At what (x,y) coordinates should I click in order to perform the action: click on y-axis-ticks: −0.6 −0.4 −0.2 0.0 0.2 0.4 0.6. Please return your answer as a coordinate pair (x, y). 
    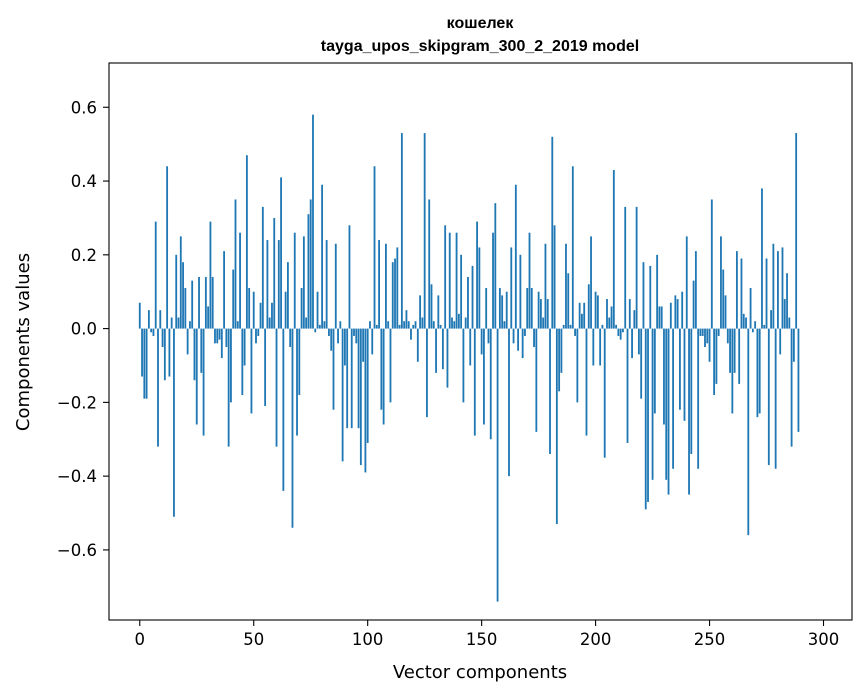
    Looking at the image, I should click on (83, 329).